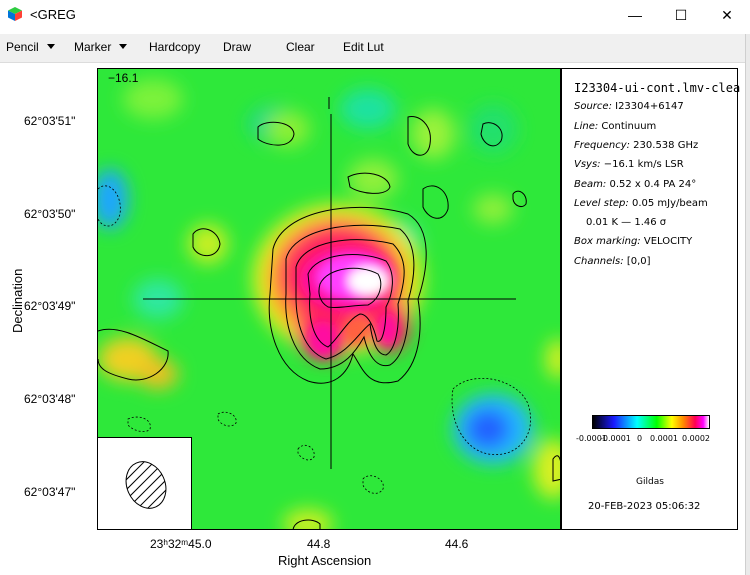 Image resolution: width=750 pixels, height=575 pixels. Describe the element at coordinates (593, 106) in the screenshot. I see `source-label: Source:` at that location.